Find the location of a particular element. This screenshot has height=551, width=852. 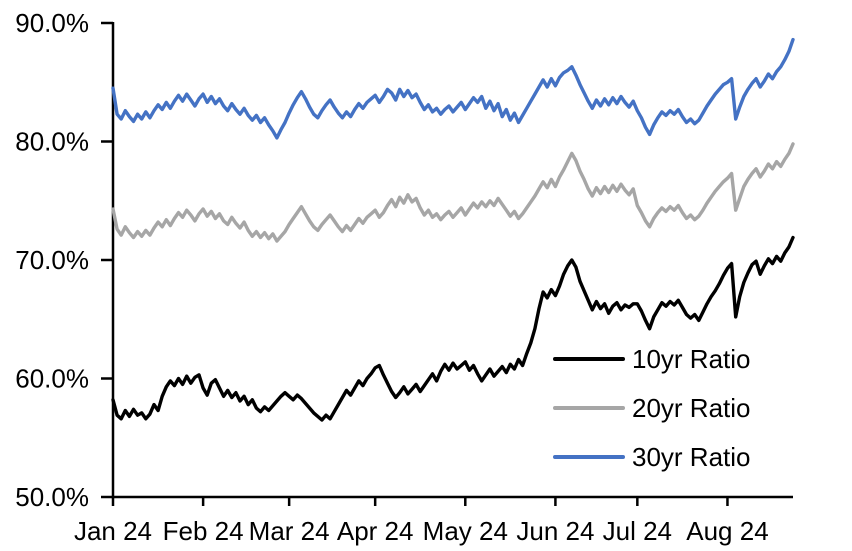

y-tick-label: 60.0% is located at coordinates (52, 379).